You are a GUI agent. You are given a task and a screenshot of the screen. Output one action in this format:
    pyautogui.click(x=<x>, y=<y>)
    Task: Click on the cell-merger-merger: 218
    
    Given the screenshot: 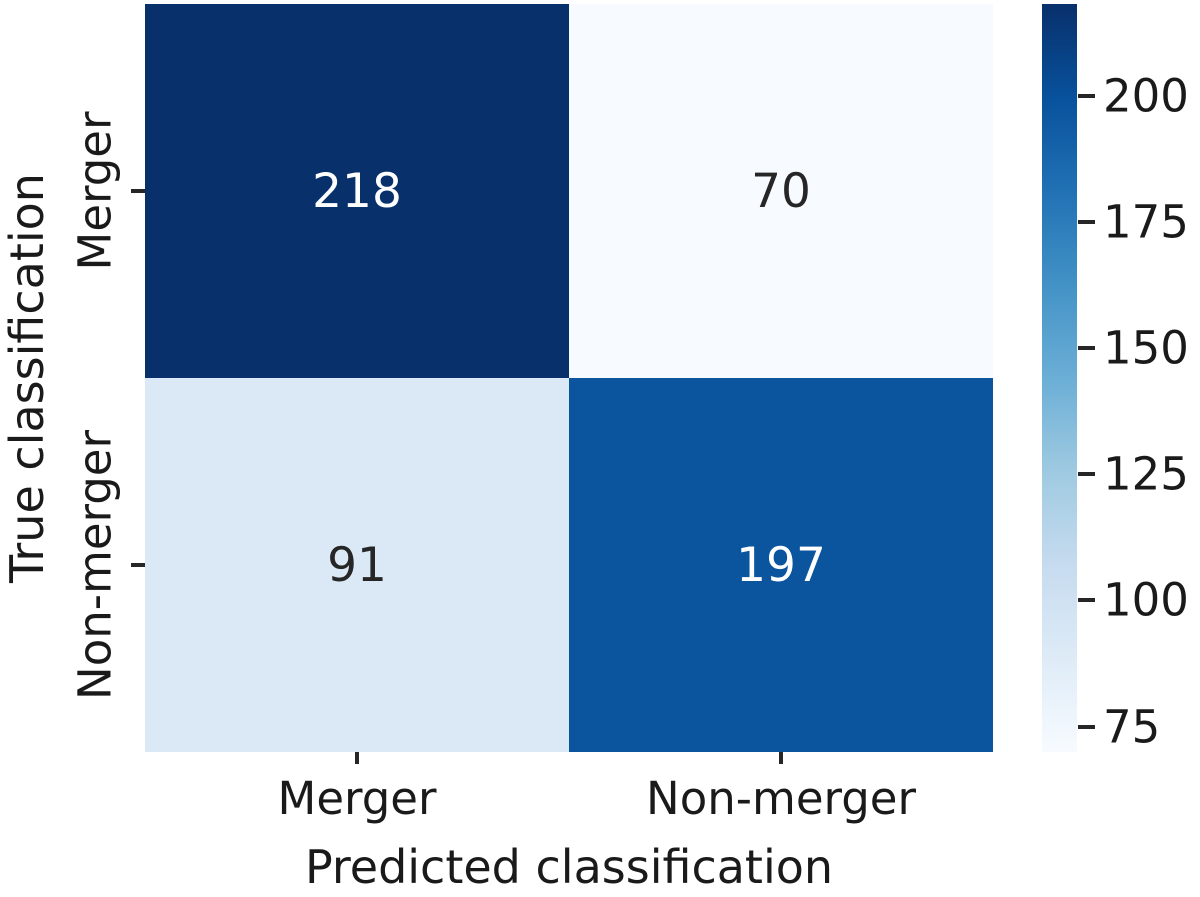 What is the action you would take?
    pyautogui.click(x=357, y=191)
    